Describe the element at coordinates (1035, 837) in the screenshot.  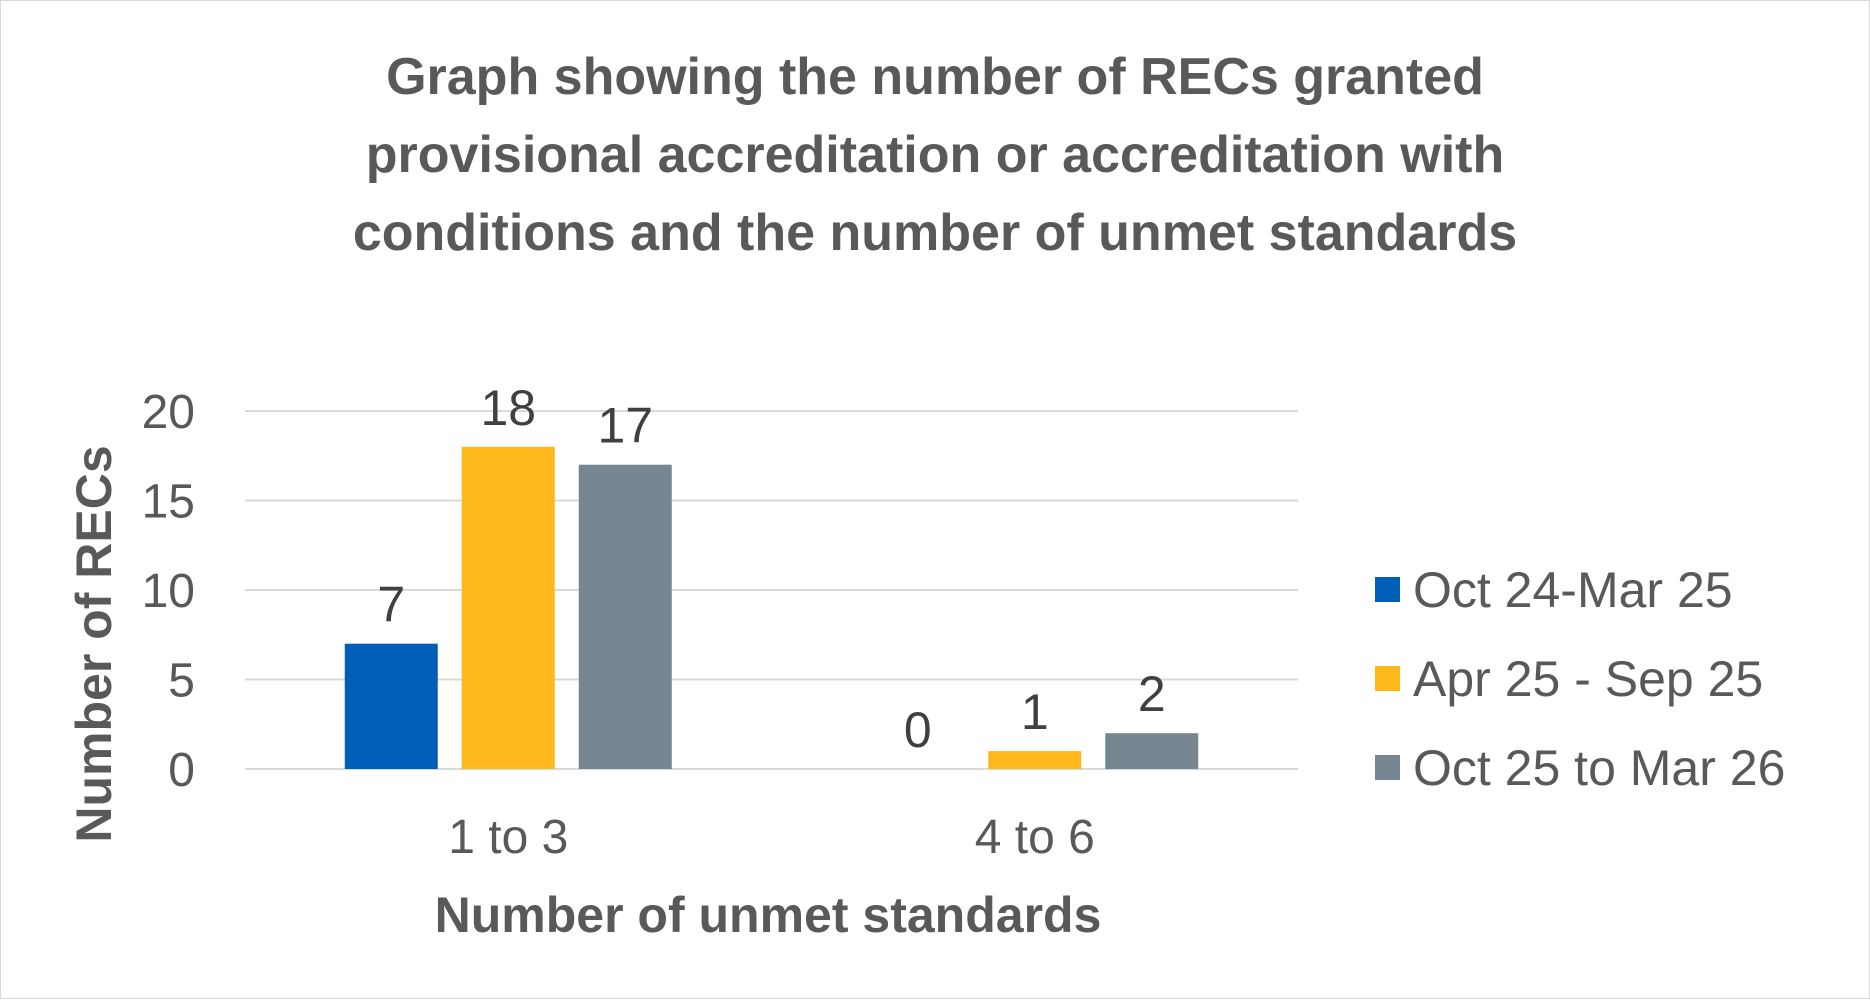
I see `x-category-label: 4 to 6` at that location.